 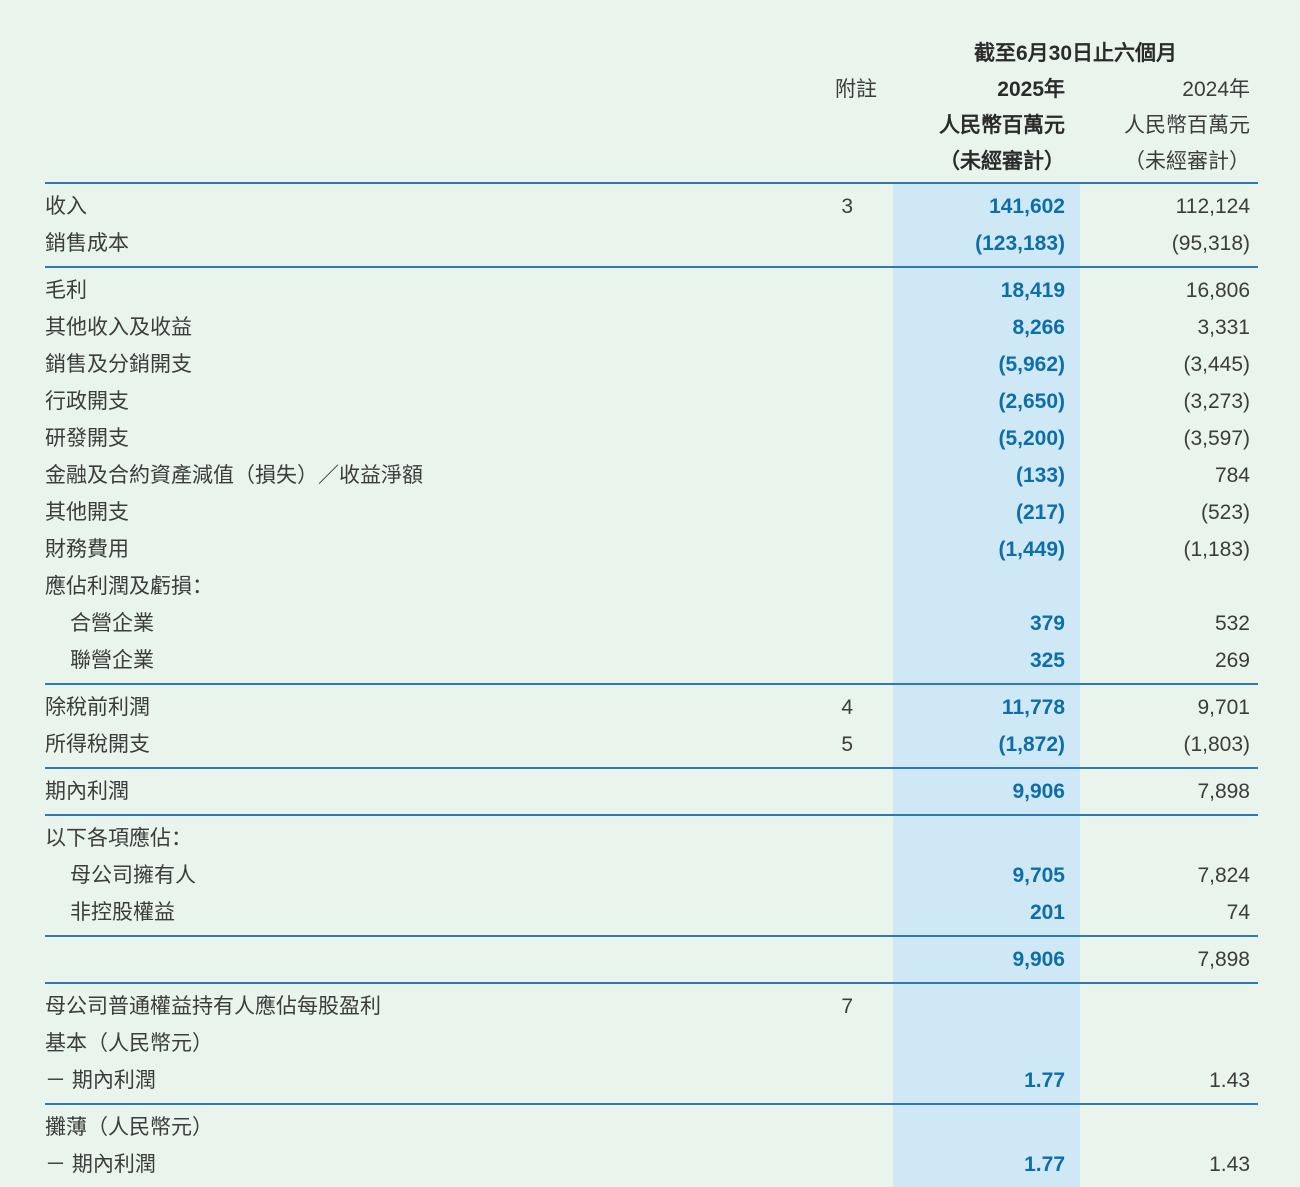 I want to click on table-row: 合營企業 379 532, so click(x=651, y=623).